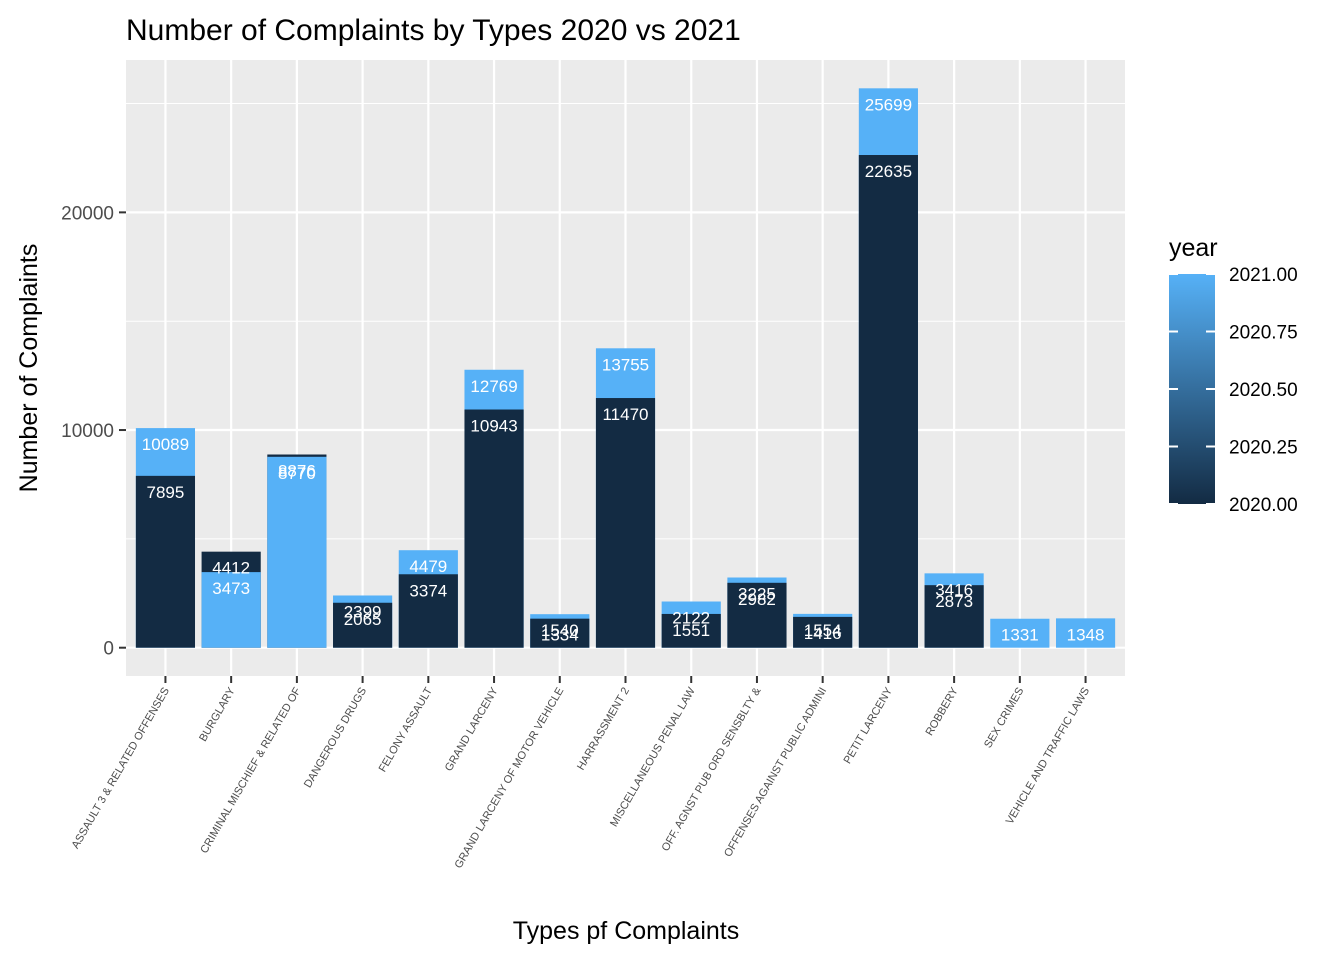 The image size is (1344, 960). What do you see at coordinates (1020, 635) in the screenshot?
I see `data-label-2021: 1331` at bounding box center [1020, 635].